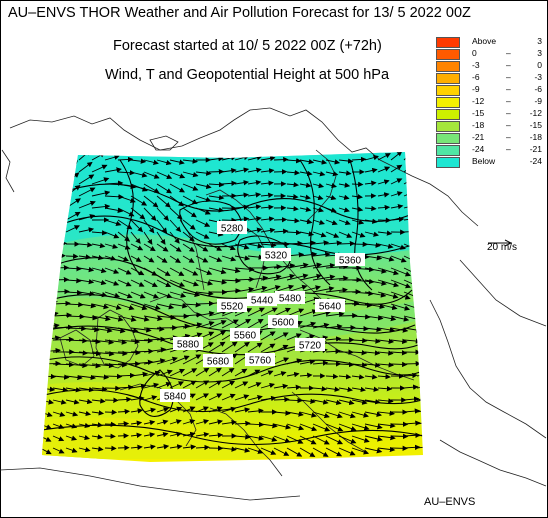 This screenshot has width=548, height=518. I want to click on legend-dash: –, so click(508, 89).